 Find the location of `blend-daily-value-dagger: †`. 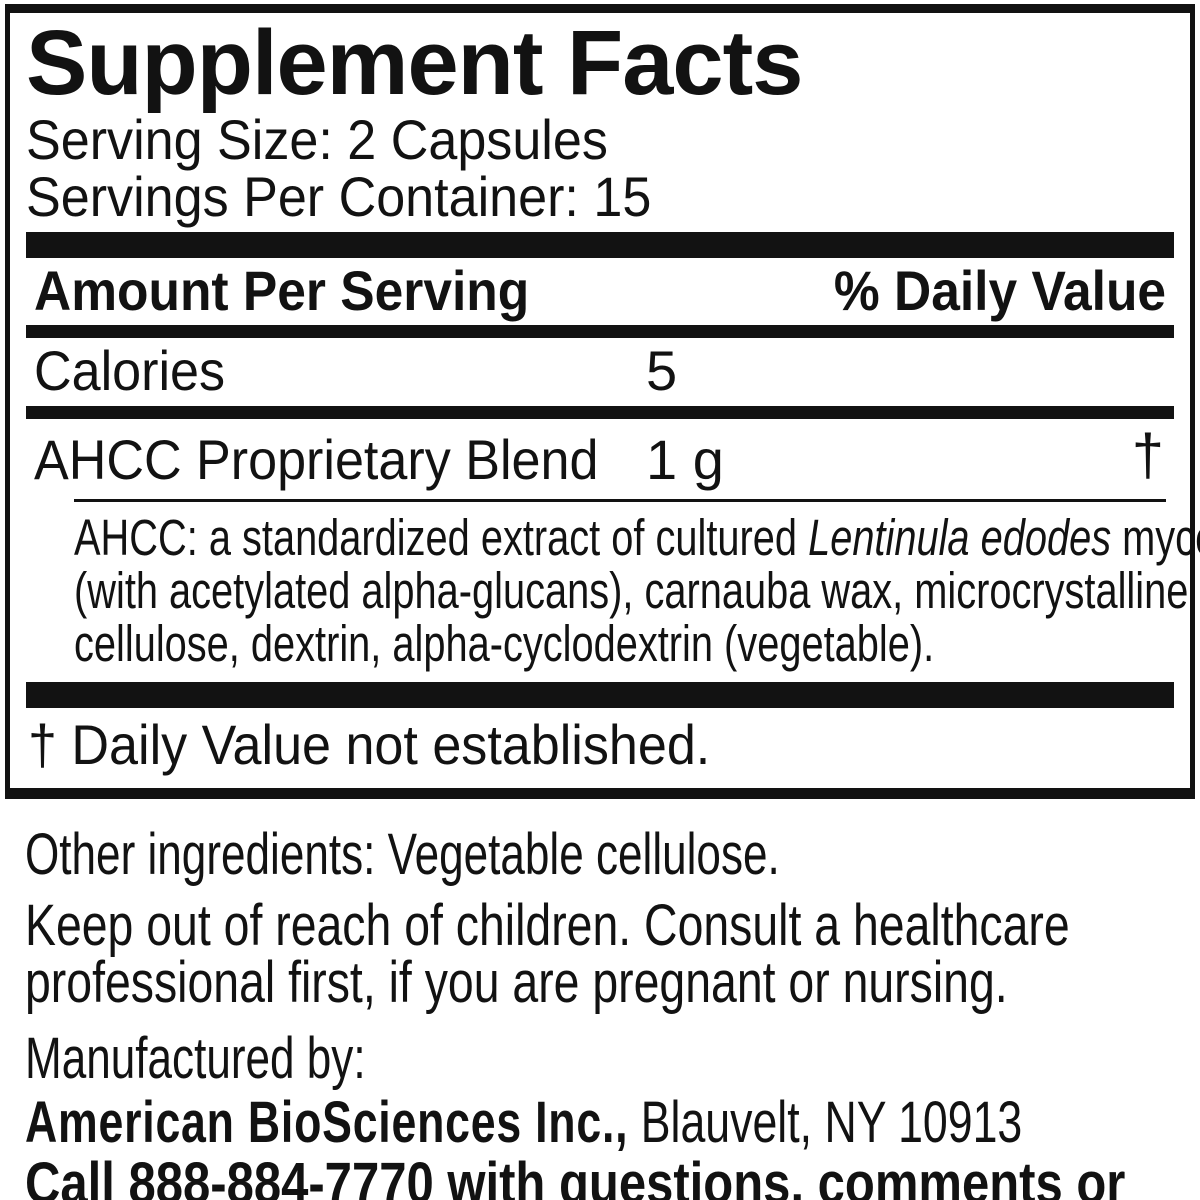

blend-daily-value-dagger: † is located at coordinates (1147, 455).